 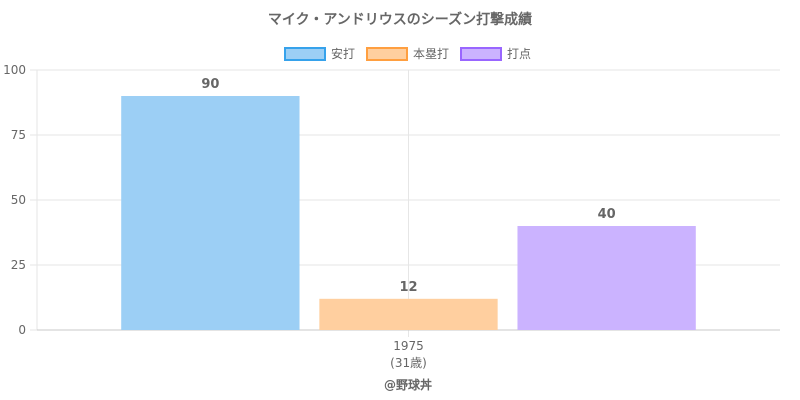 I want to click on x-tick-sublabel: (31歳), so click(x=408, y=363).